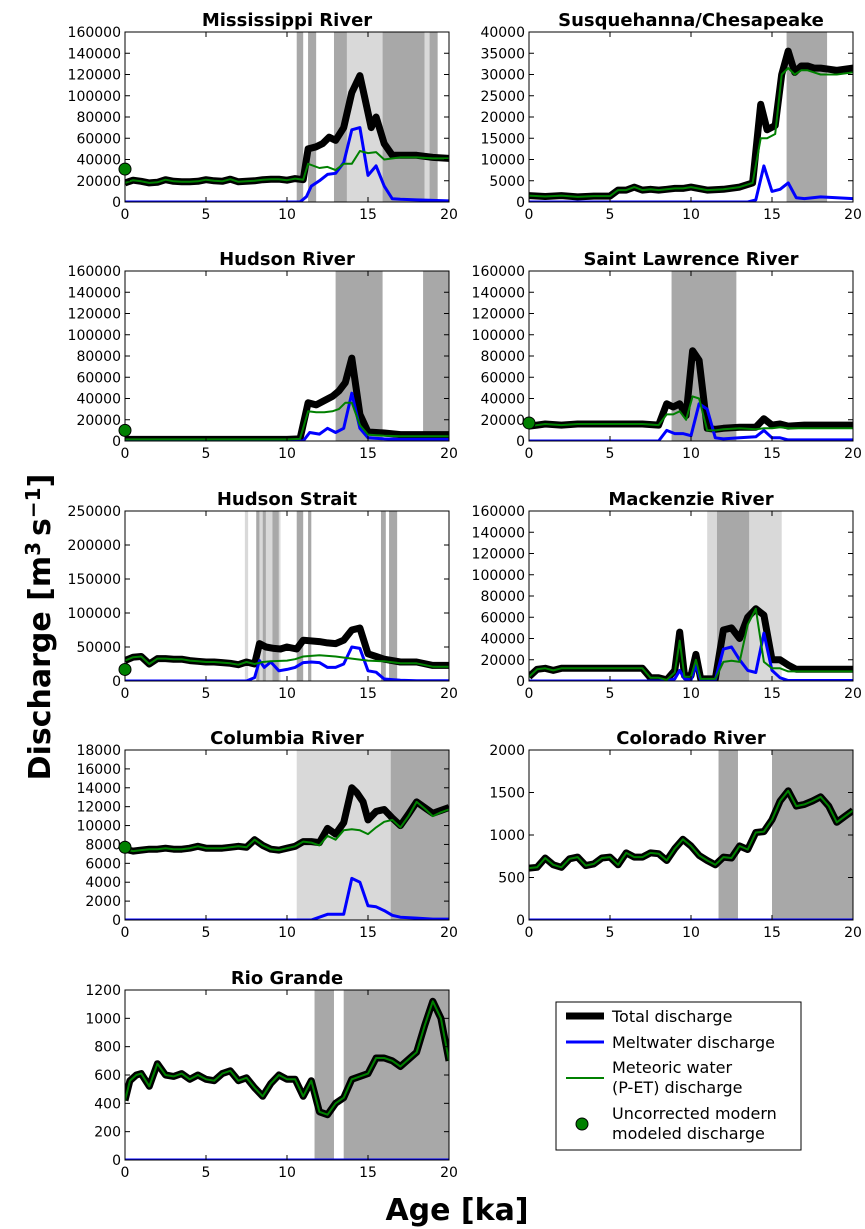 The width and height of the screenshot is (865, 1229). Describe the element at coordinates (98, 751) in the screenshot. I see `y-tick-label: 18000` at that location.